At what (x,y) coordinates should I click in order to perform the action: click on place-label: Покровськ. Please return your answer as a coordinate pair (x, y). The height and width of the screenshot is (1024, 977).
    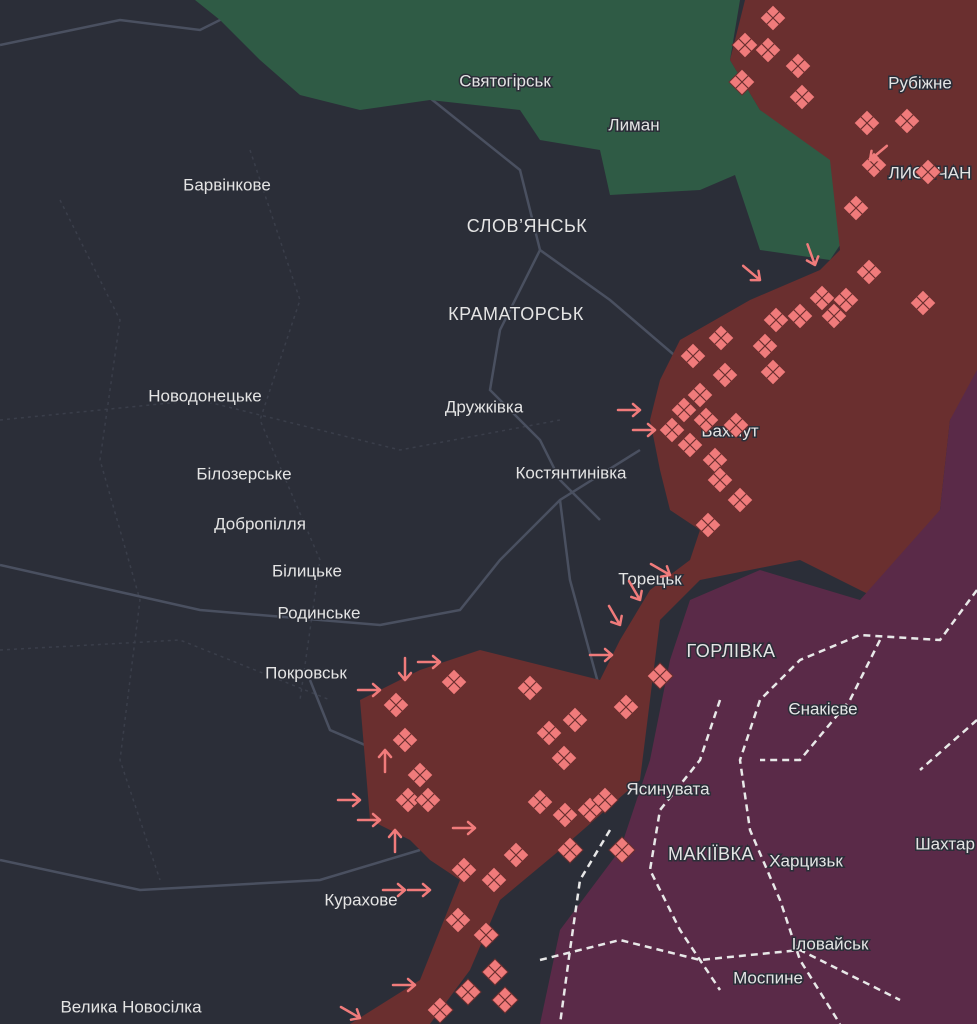
    Looking at the image, I should click on (306, 672).